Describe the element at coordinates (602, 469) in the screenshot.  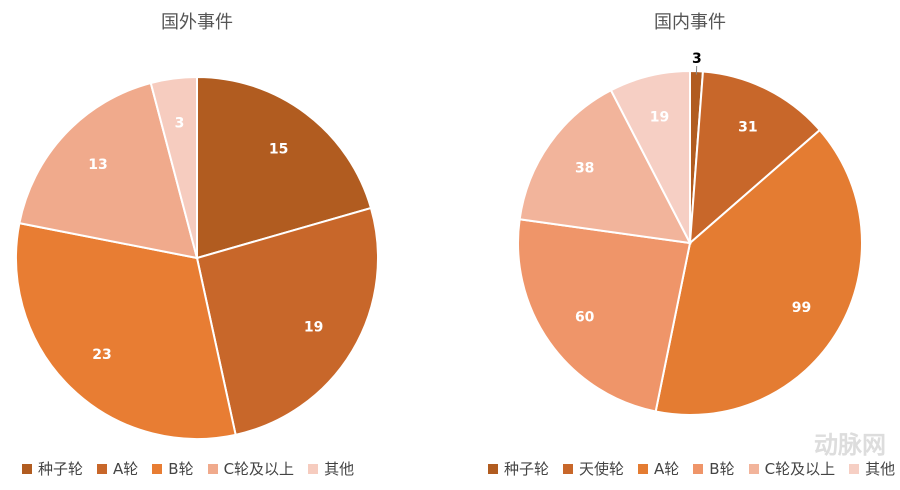
I see `legend-label: 天使轮` at that location.